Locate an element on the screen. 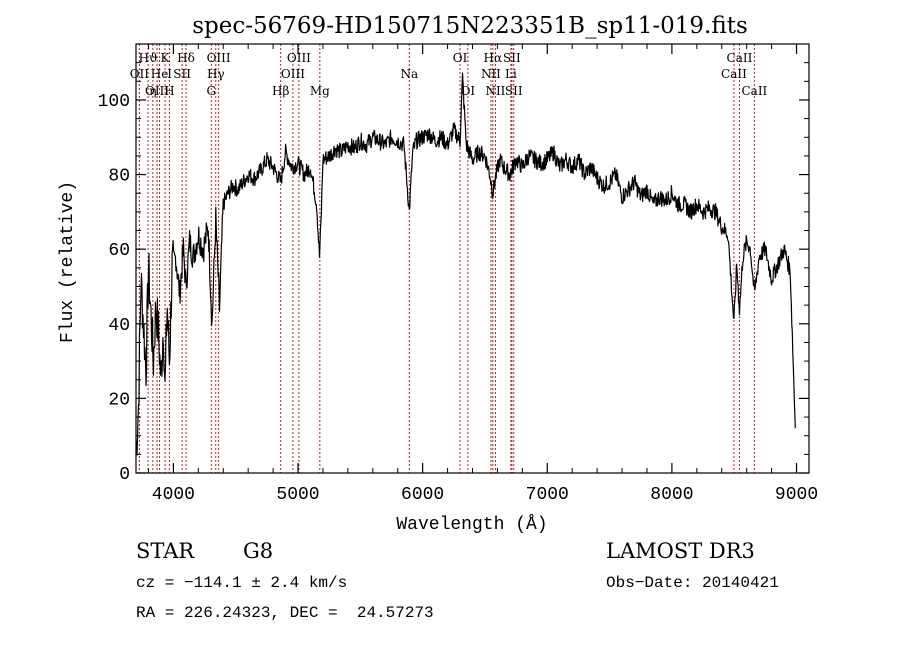 The image size is (900, 649). x-tick-label: 4000 is located at coordinates (173, 495).